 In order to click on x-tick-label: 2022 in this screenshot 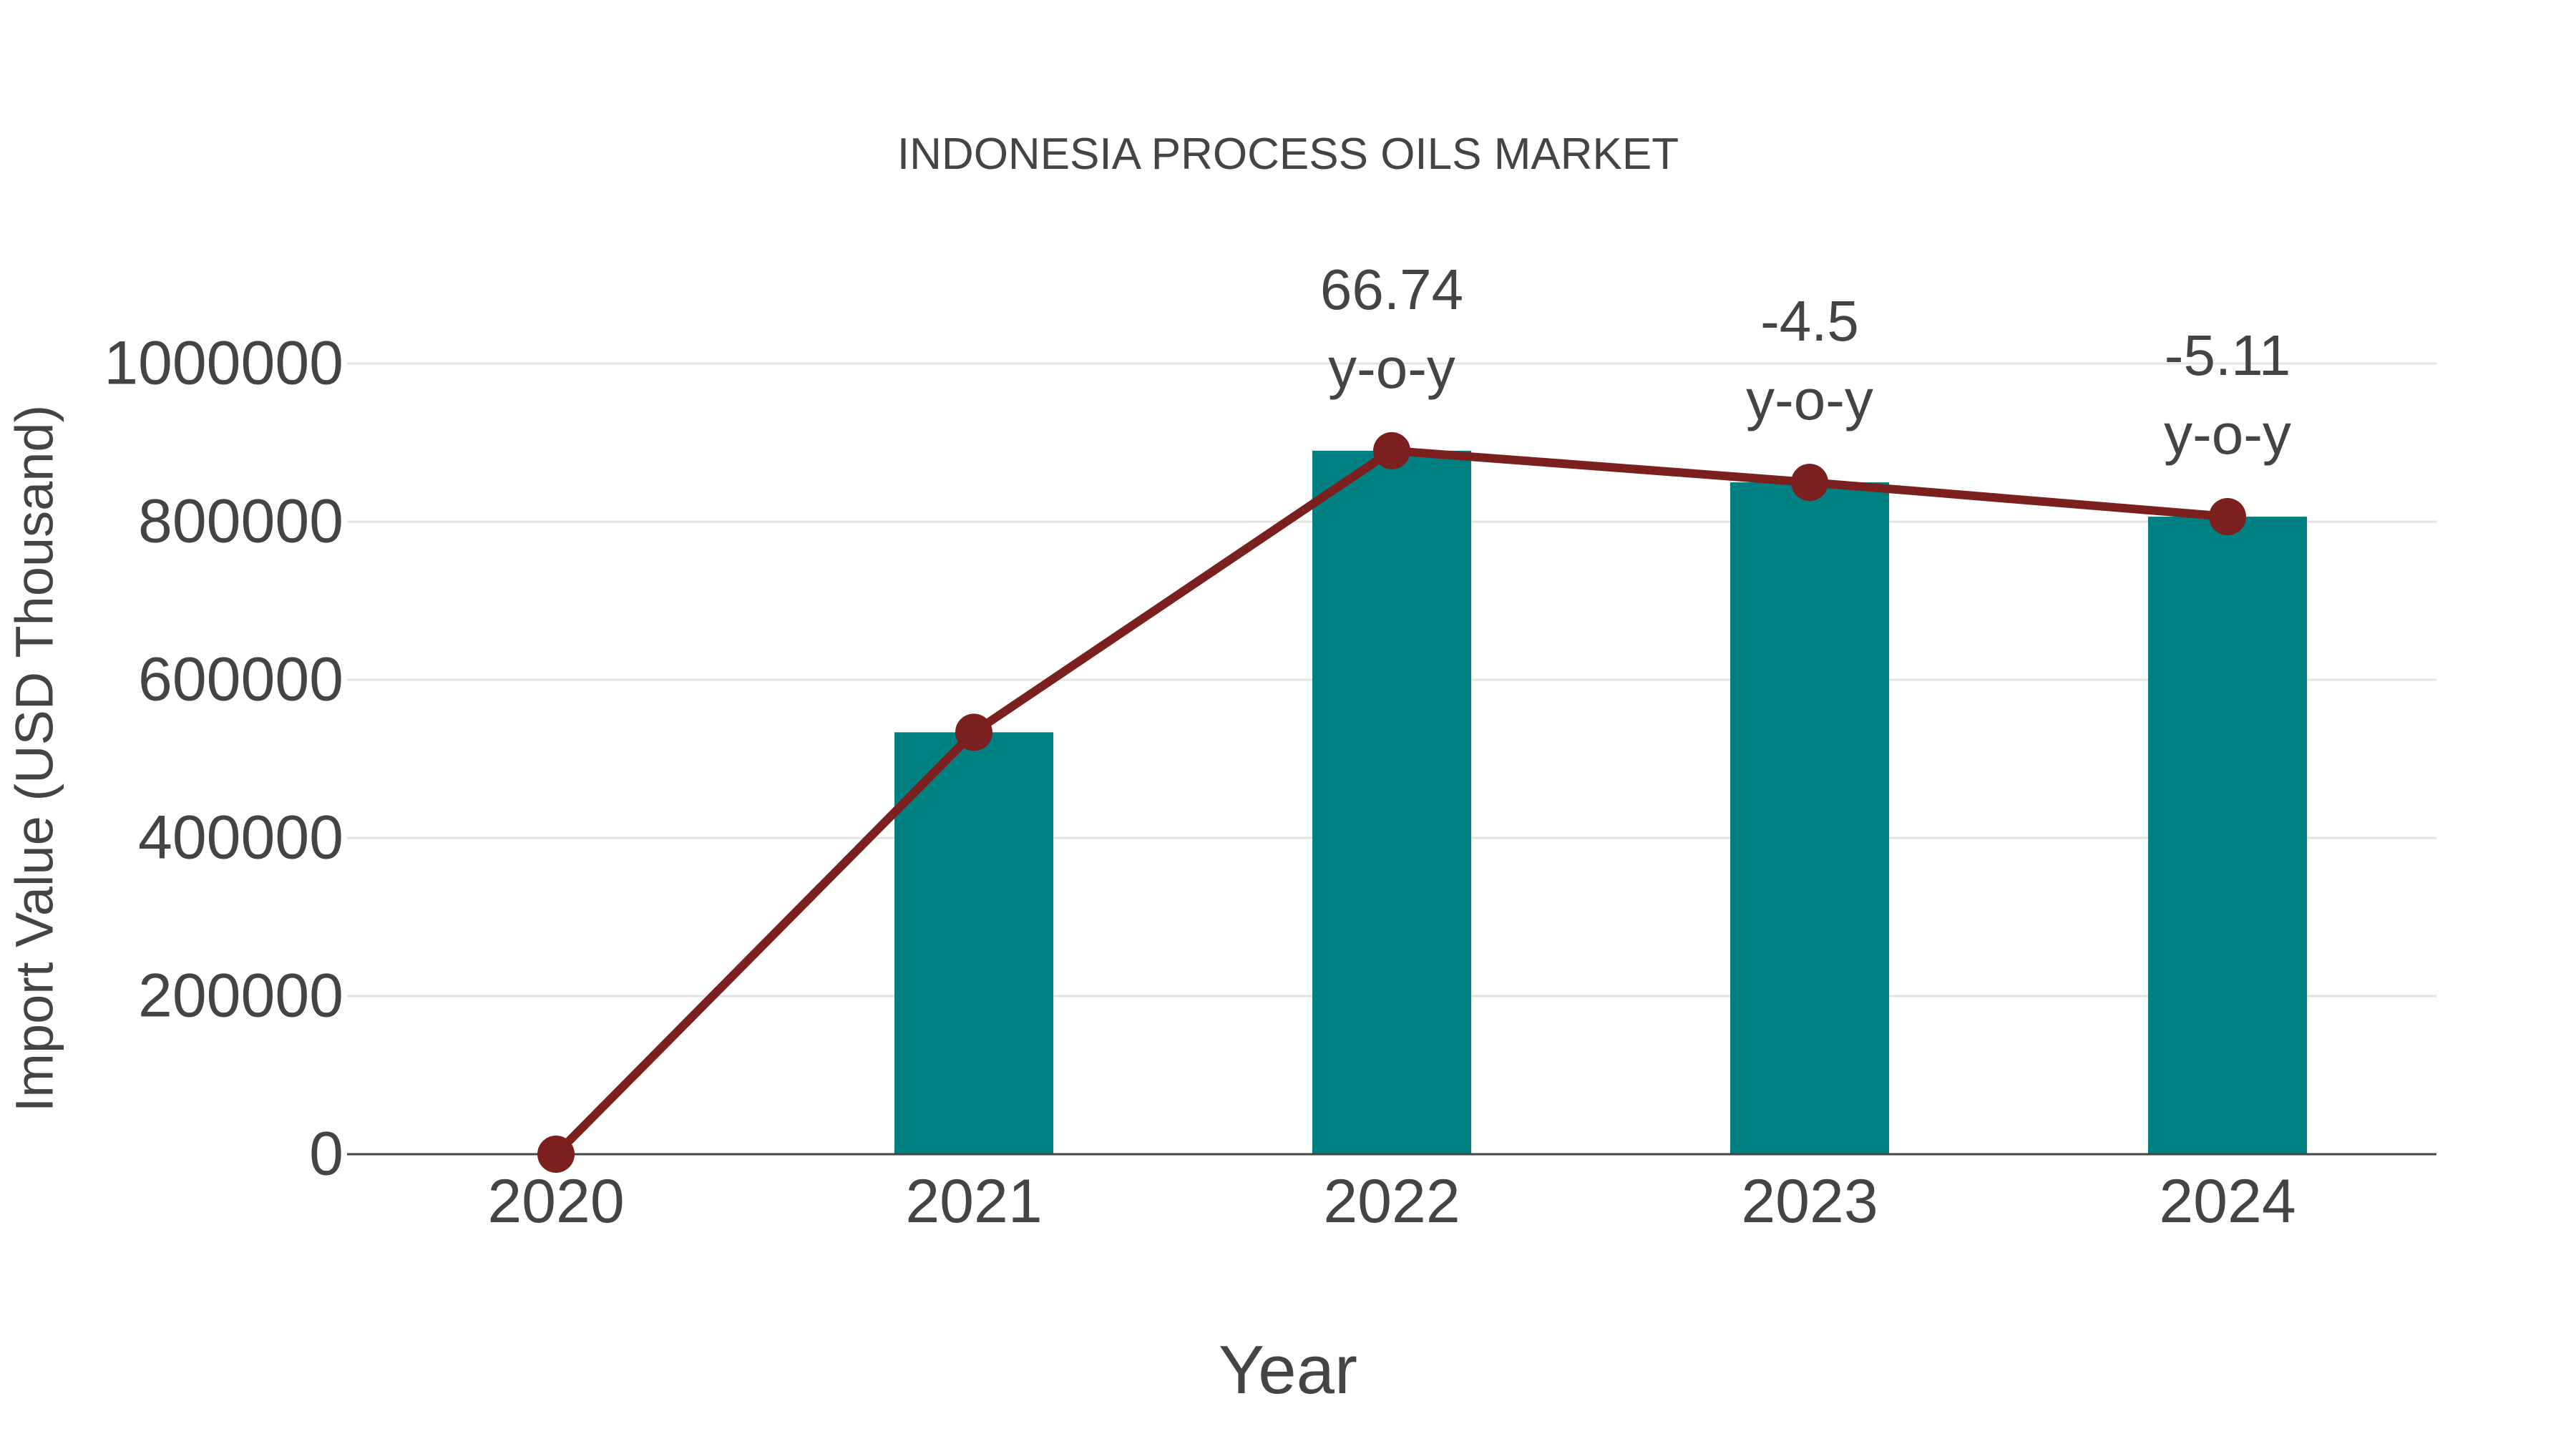, I will do `click(1391, 1201)`.